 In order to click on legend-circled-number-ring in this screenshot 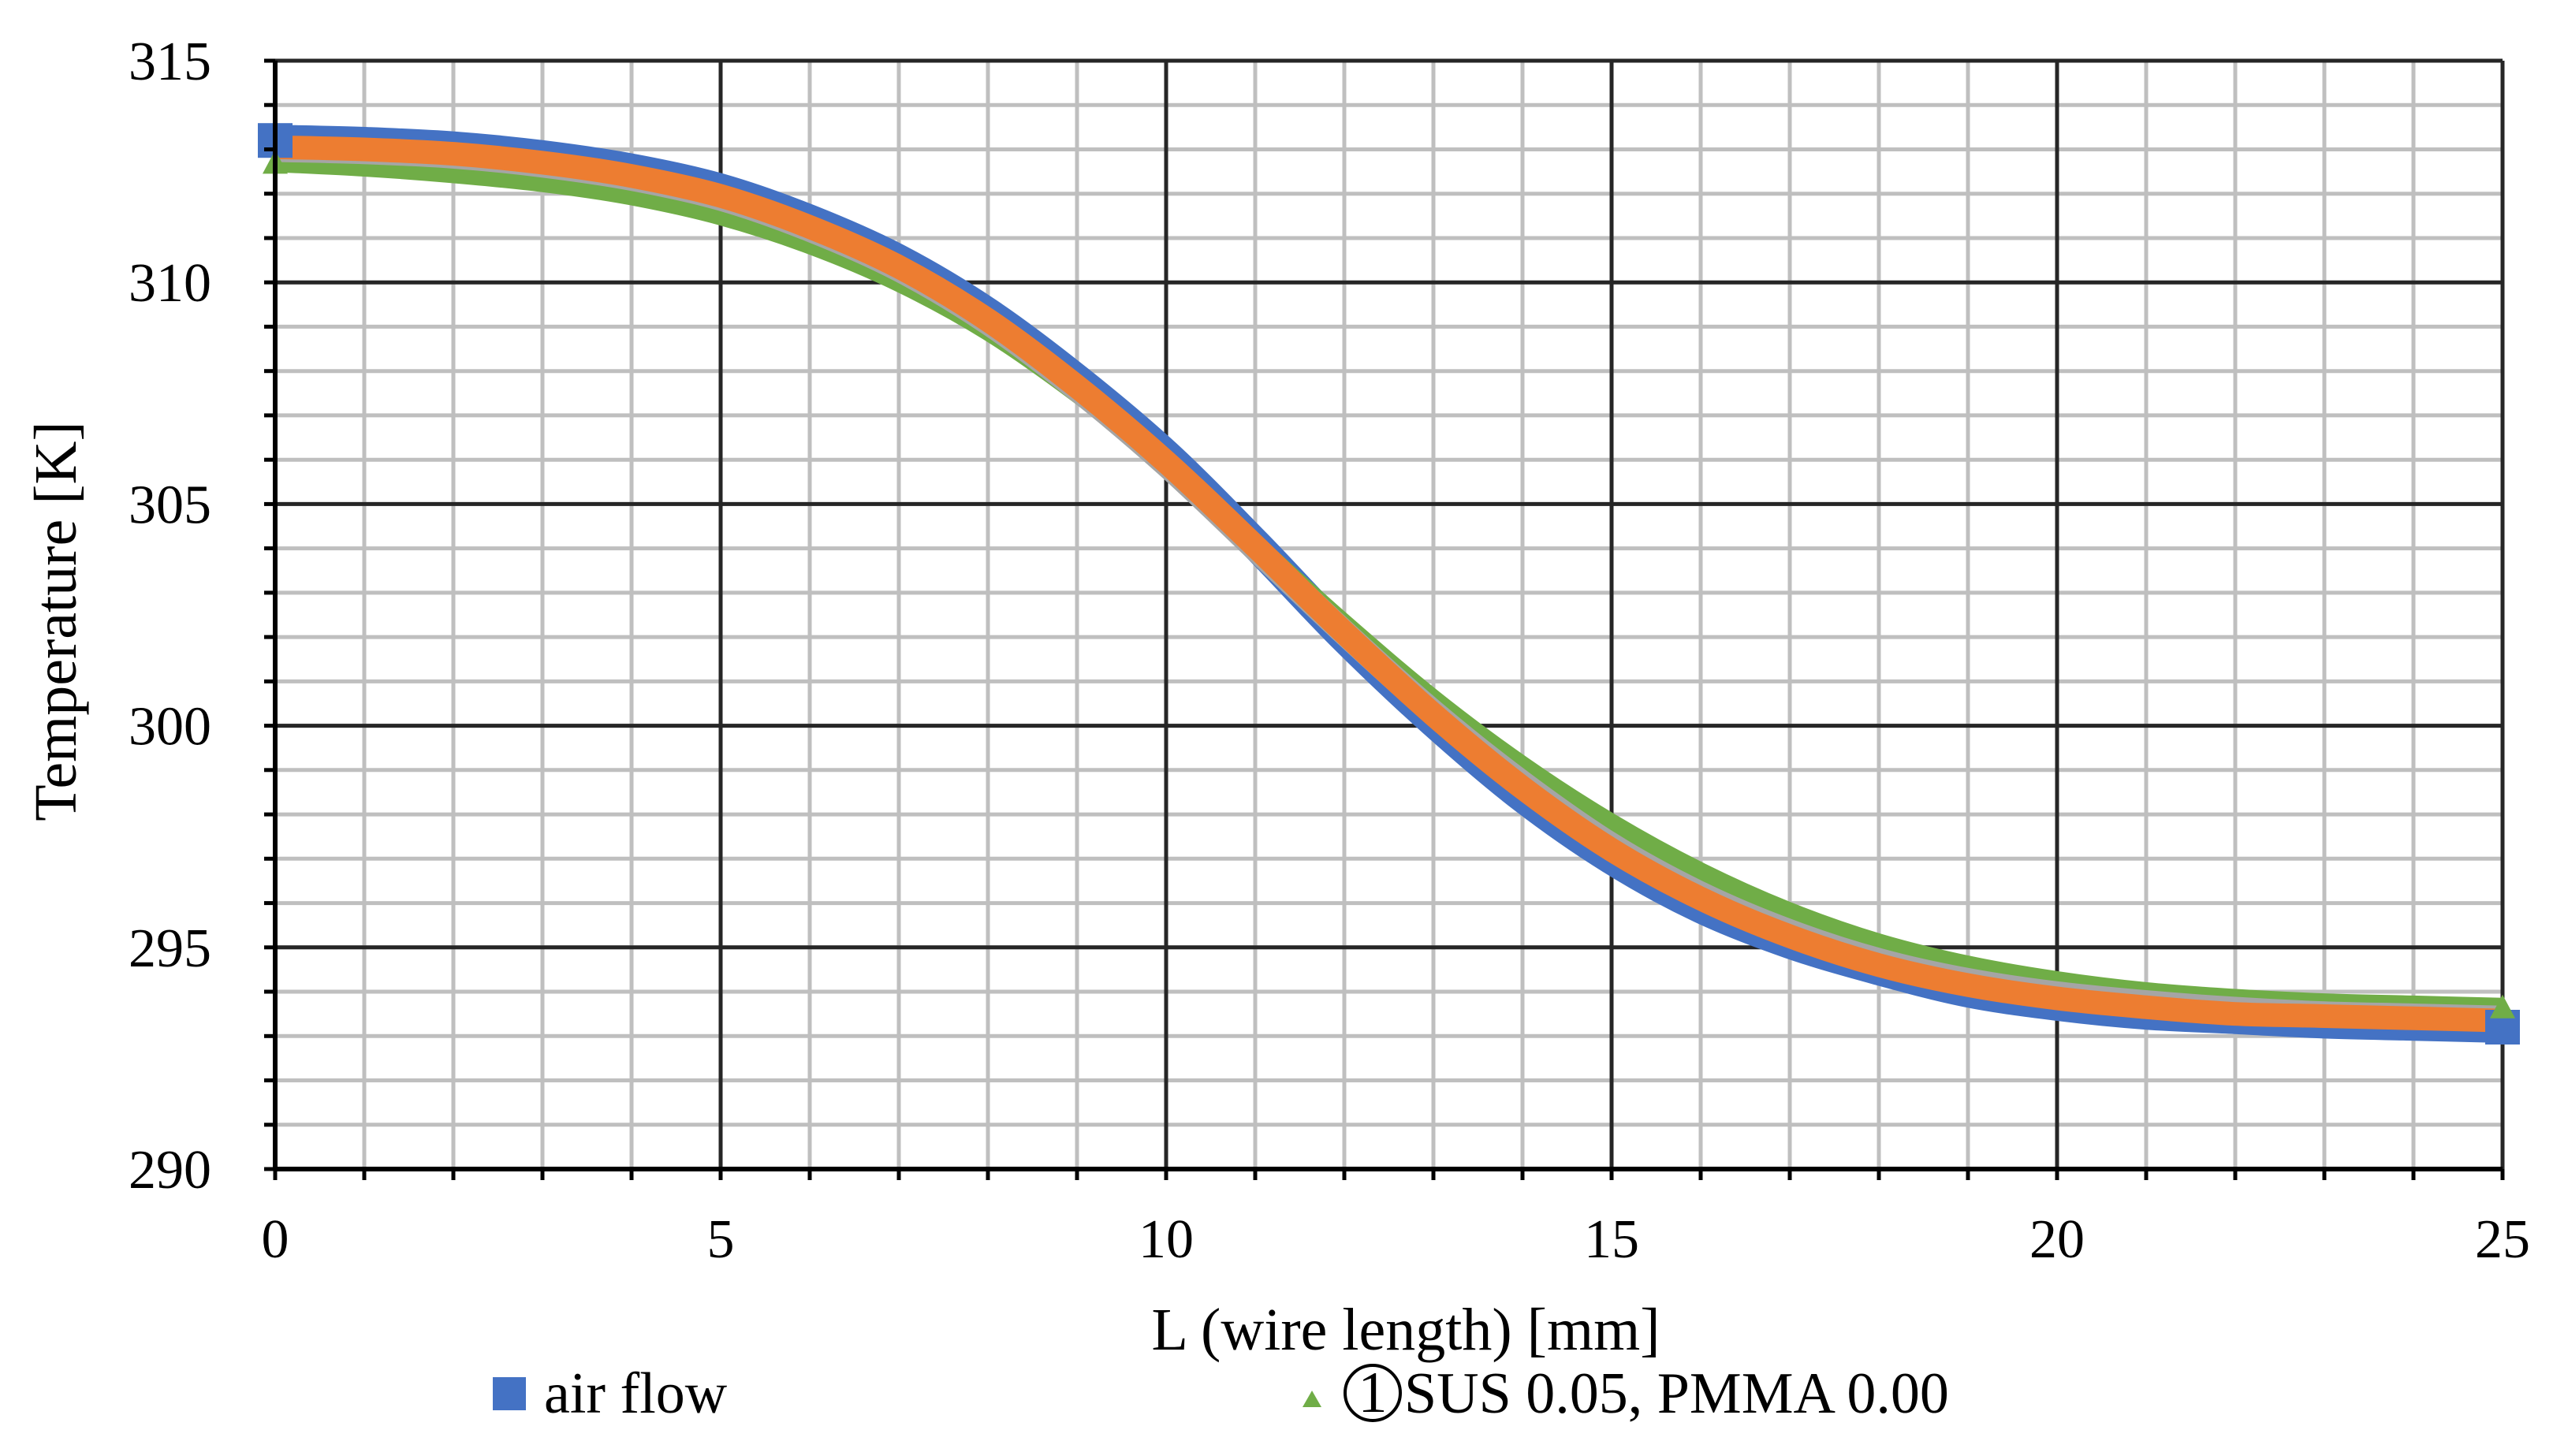, I will do `click(1373, 1393)`.